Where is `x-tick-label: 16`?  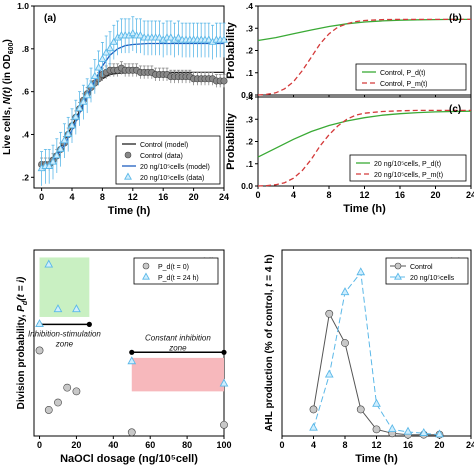
x-tick-label: 16 is located at coordinates (408, 445).